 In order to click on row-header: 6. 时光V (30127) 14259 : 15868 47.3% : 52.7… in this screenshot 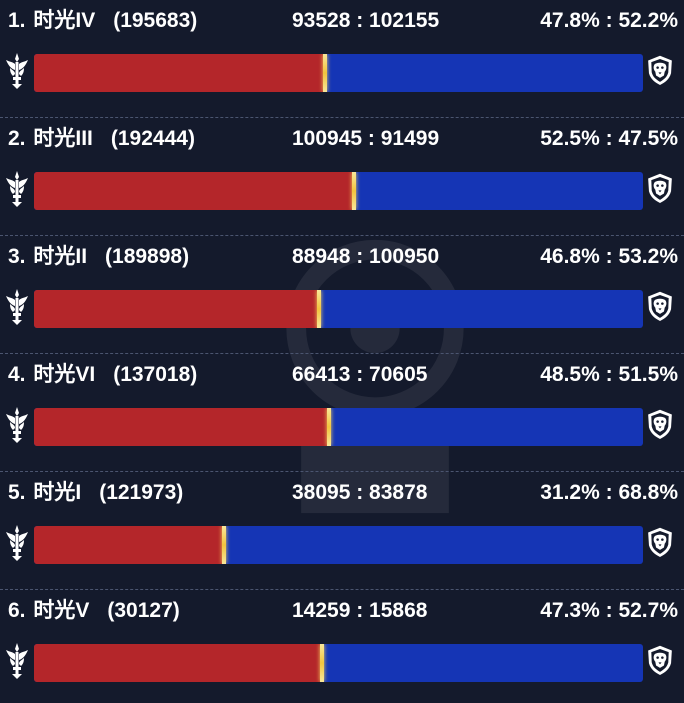, I will do `click(342, 611)`.